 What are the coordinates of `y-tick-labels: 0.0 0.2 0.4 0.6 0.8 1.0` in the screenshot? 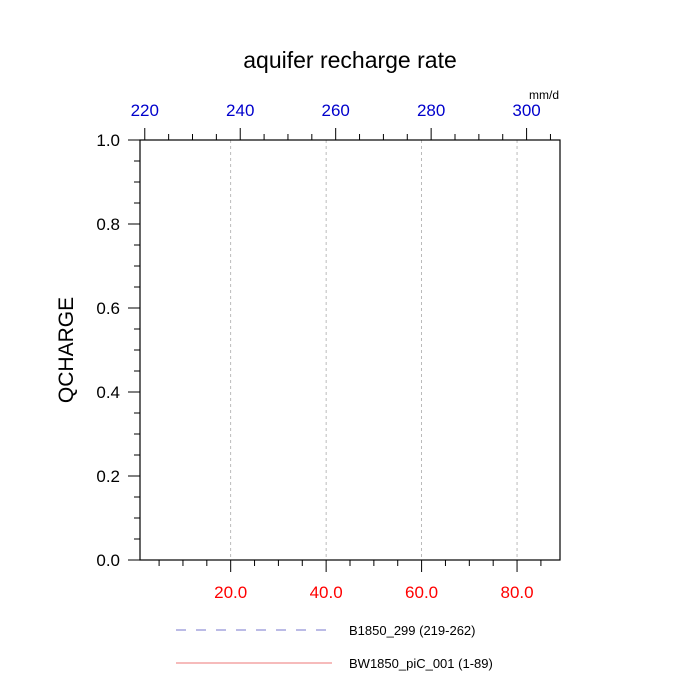 It's located at (108, 350).